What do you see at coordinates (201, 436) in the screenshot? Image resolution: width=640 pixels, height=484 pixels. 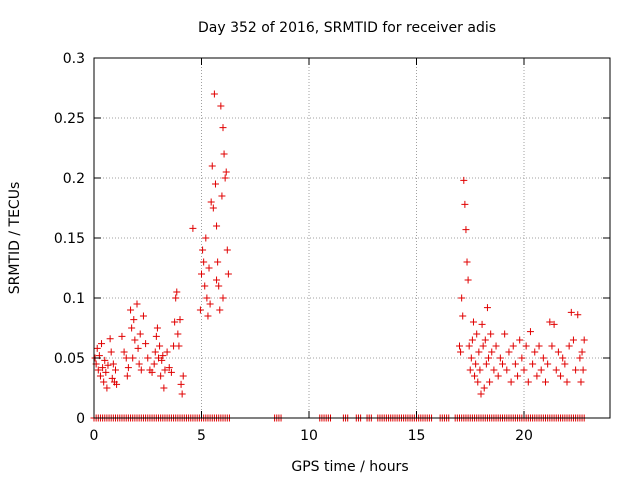 I see `x-tick-label: 5` at bounding box center [201, 436].